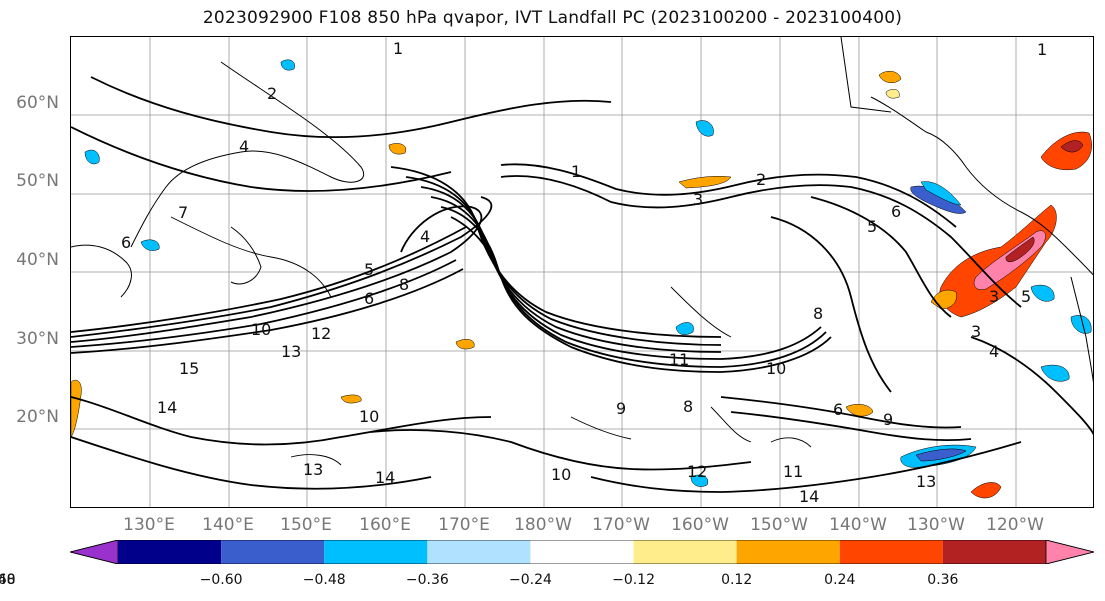  I want to click on colorbar, so click(582, 552).